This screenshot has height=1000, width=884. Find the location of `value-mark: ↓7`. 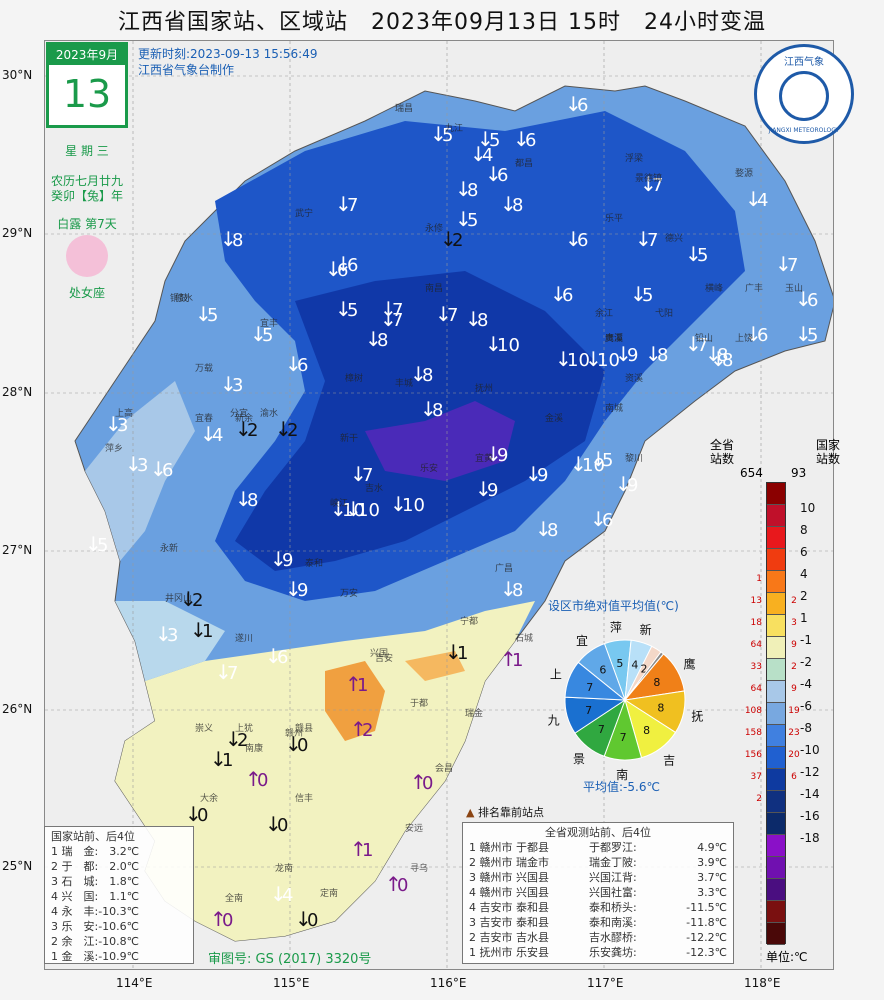

value-mark: ↓7 is located at coordinates (646, 239).